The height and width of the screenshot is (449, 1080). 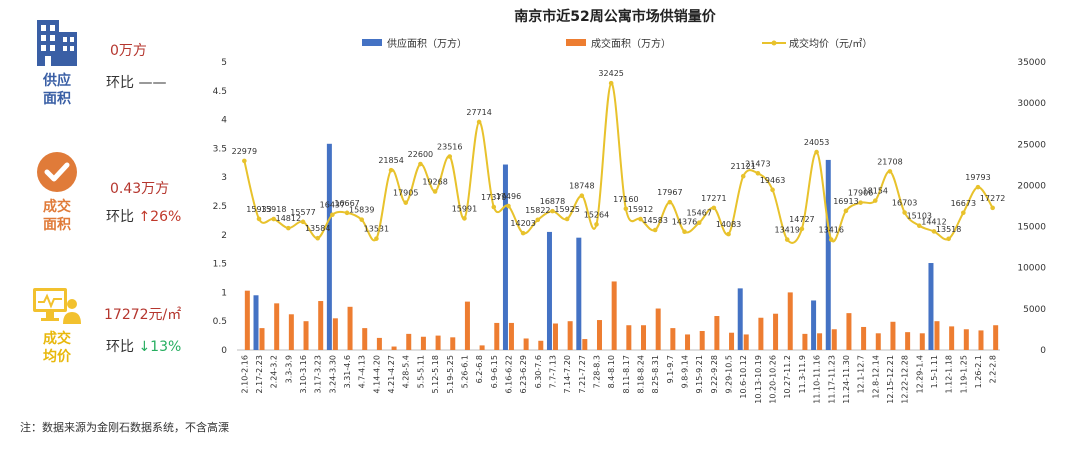 I want to click on x-tick-45: 12.22-12.28, so click(x=905, y=379).